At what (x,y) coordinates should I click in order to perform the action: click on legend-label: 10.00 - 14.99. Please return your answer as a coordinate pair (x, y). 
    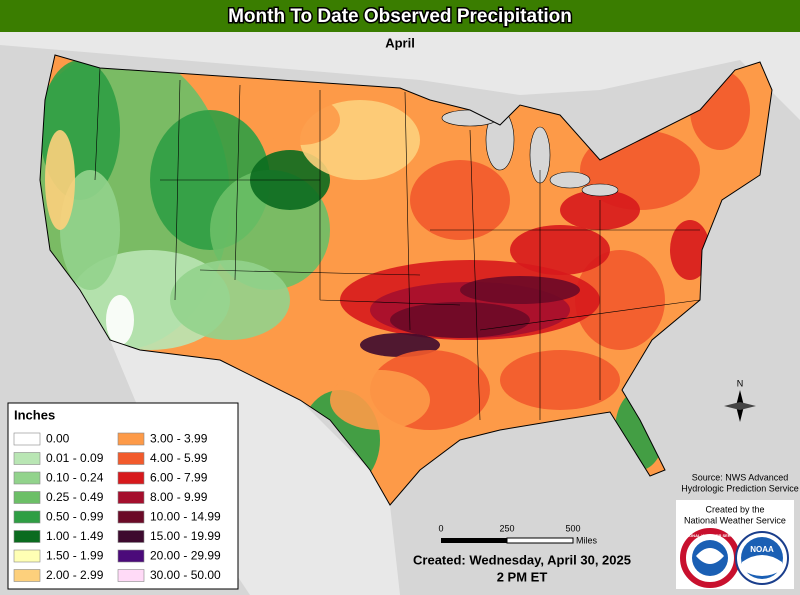
    Looking at the image, I should click on (185, 517).